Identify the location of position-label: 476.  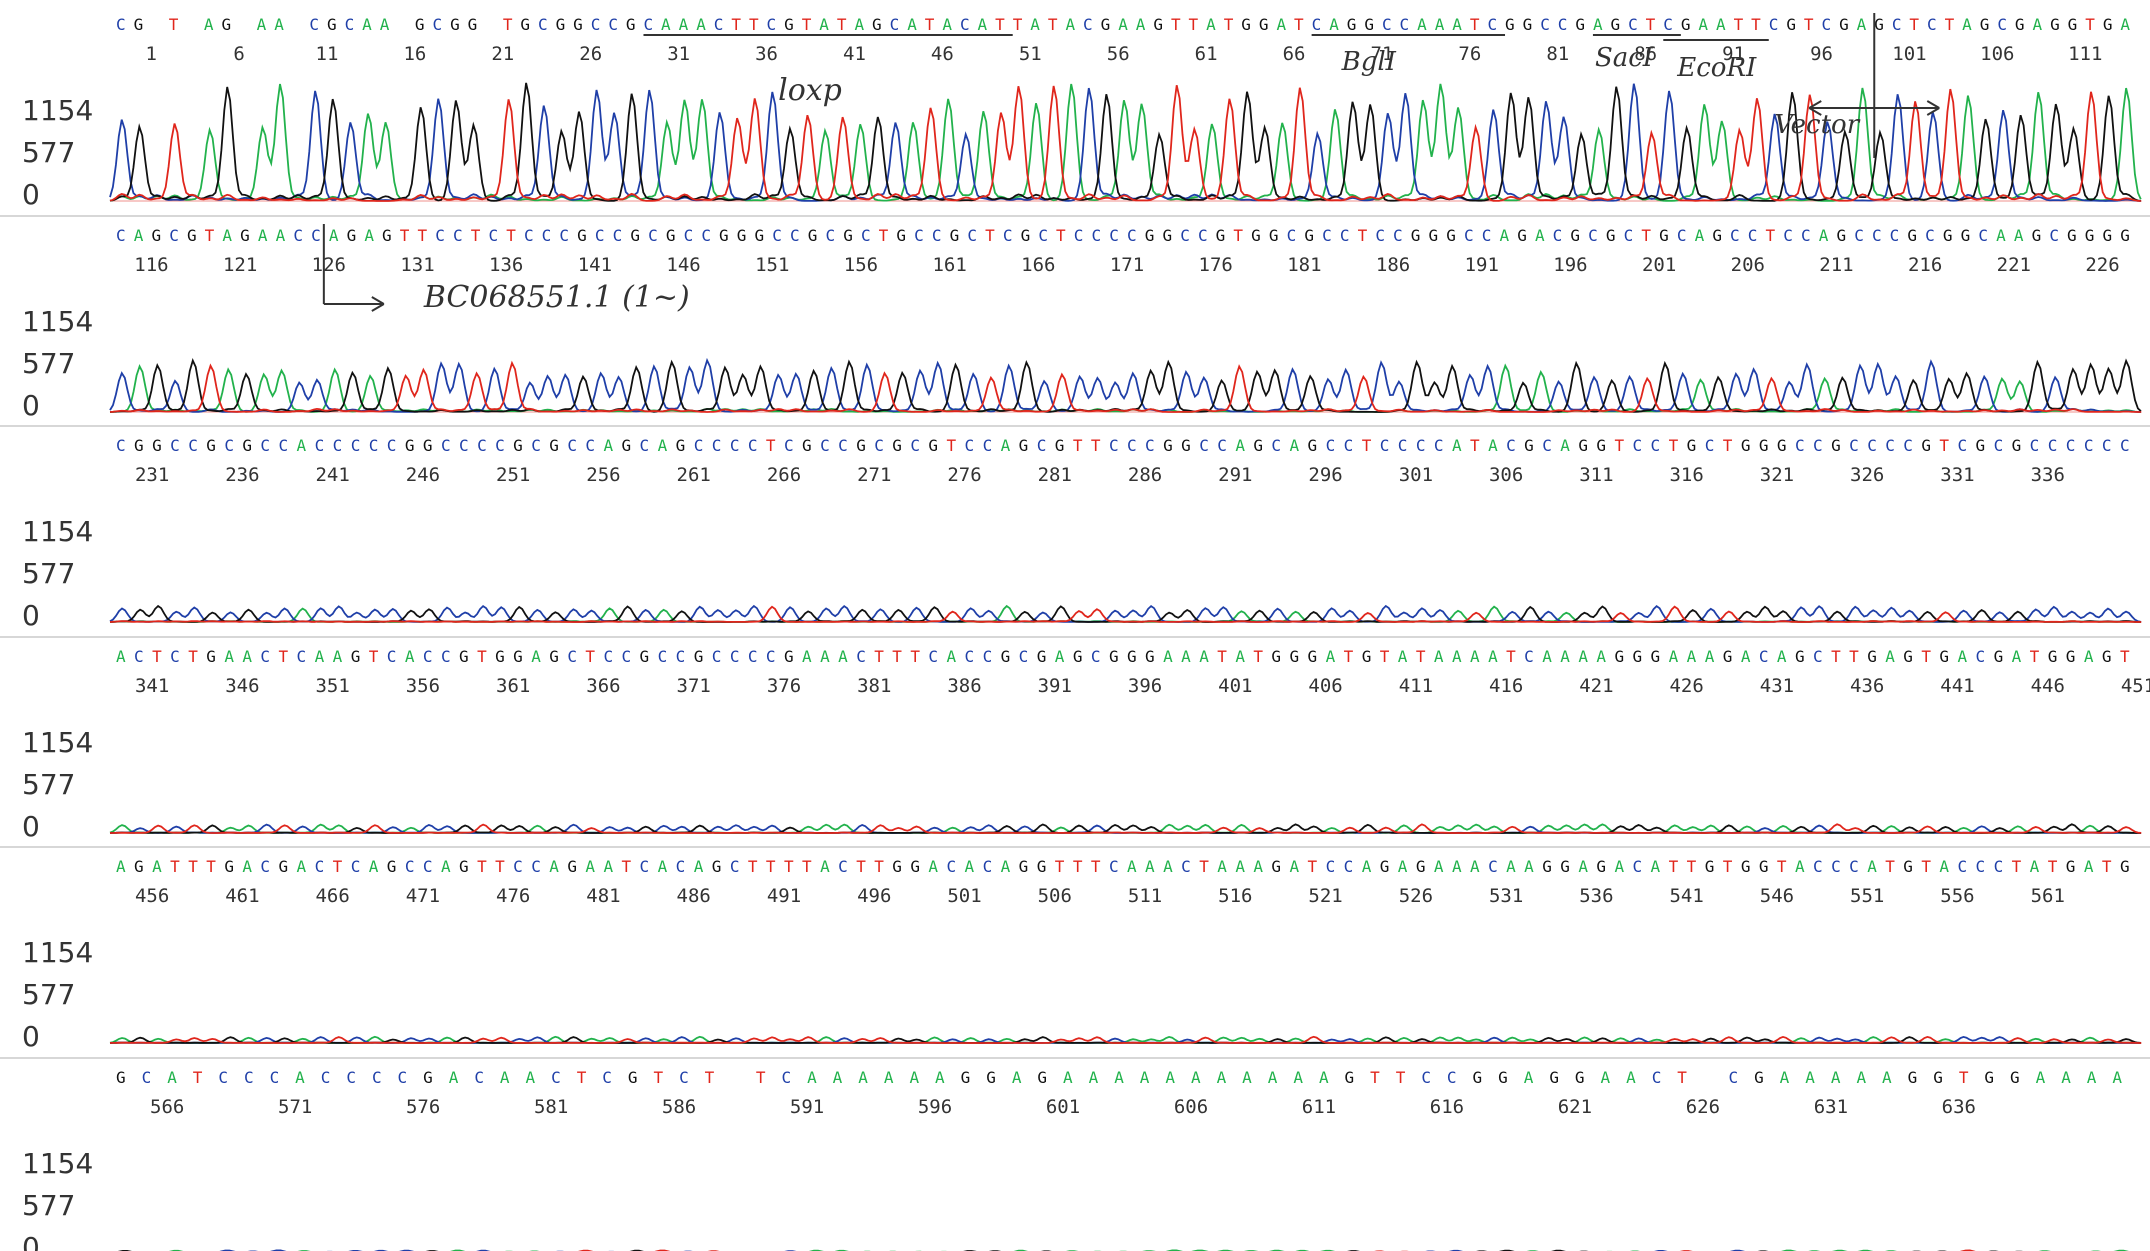
(513, 896).